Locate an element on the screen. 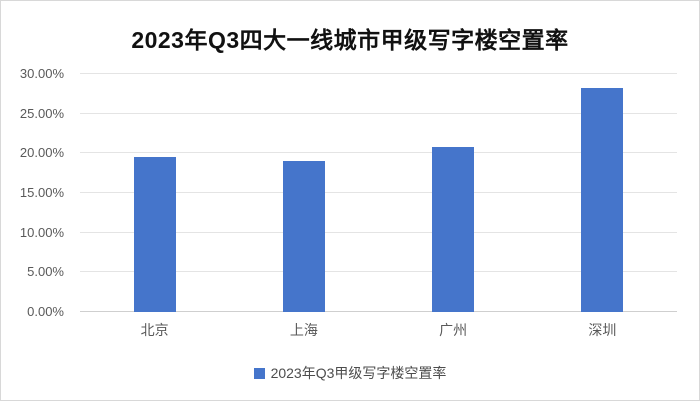  x-tick-label: 深圳 is located at coordinates (602, 330).